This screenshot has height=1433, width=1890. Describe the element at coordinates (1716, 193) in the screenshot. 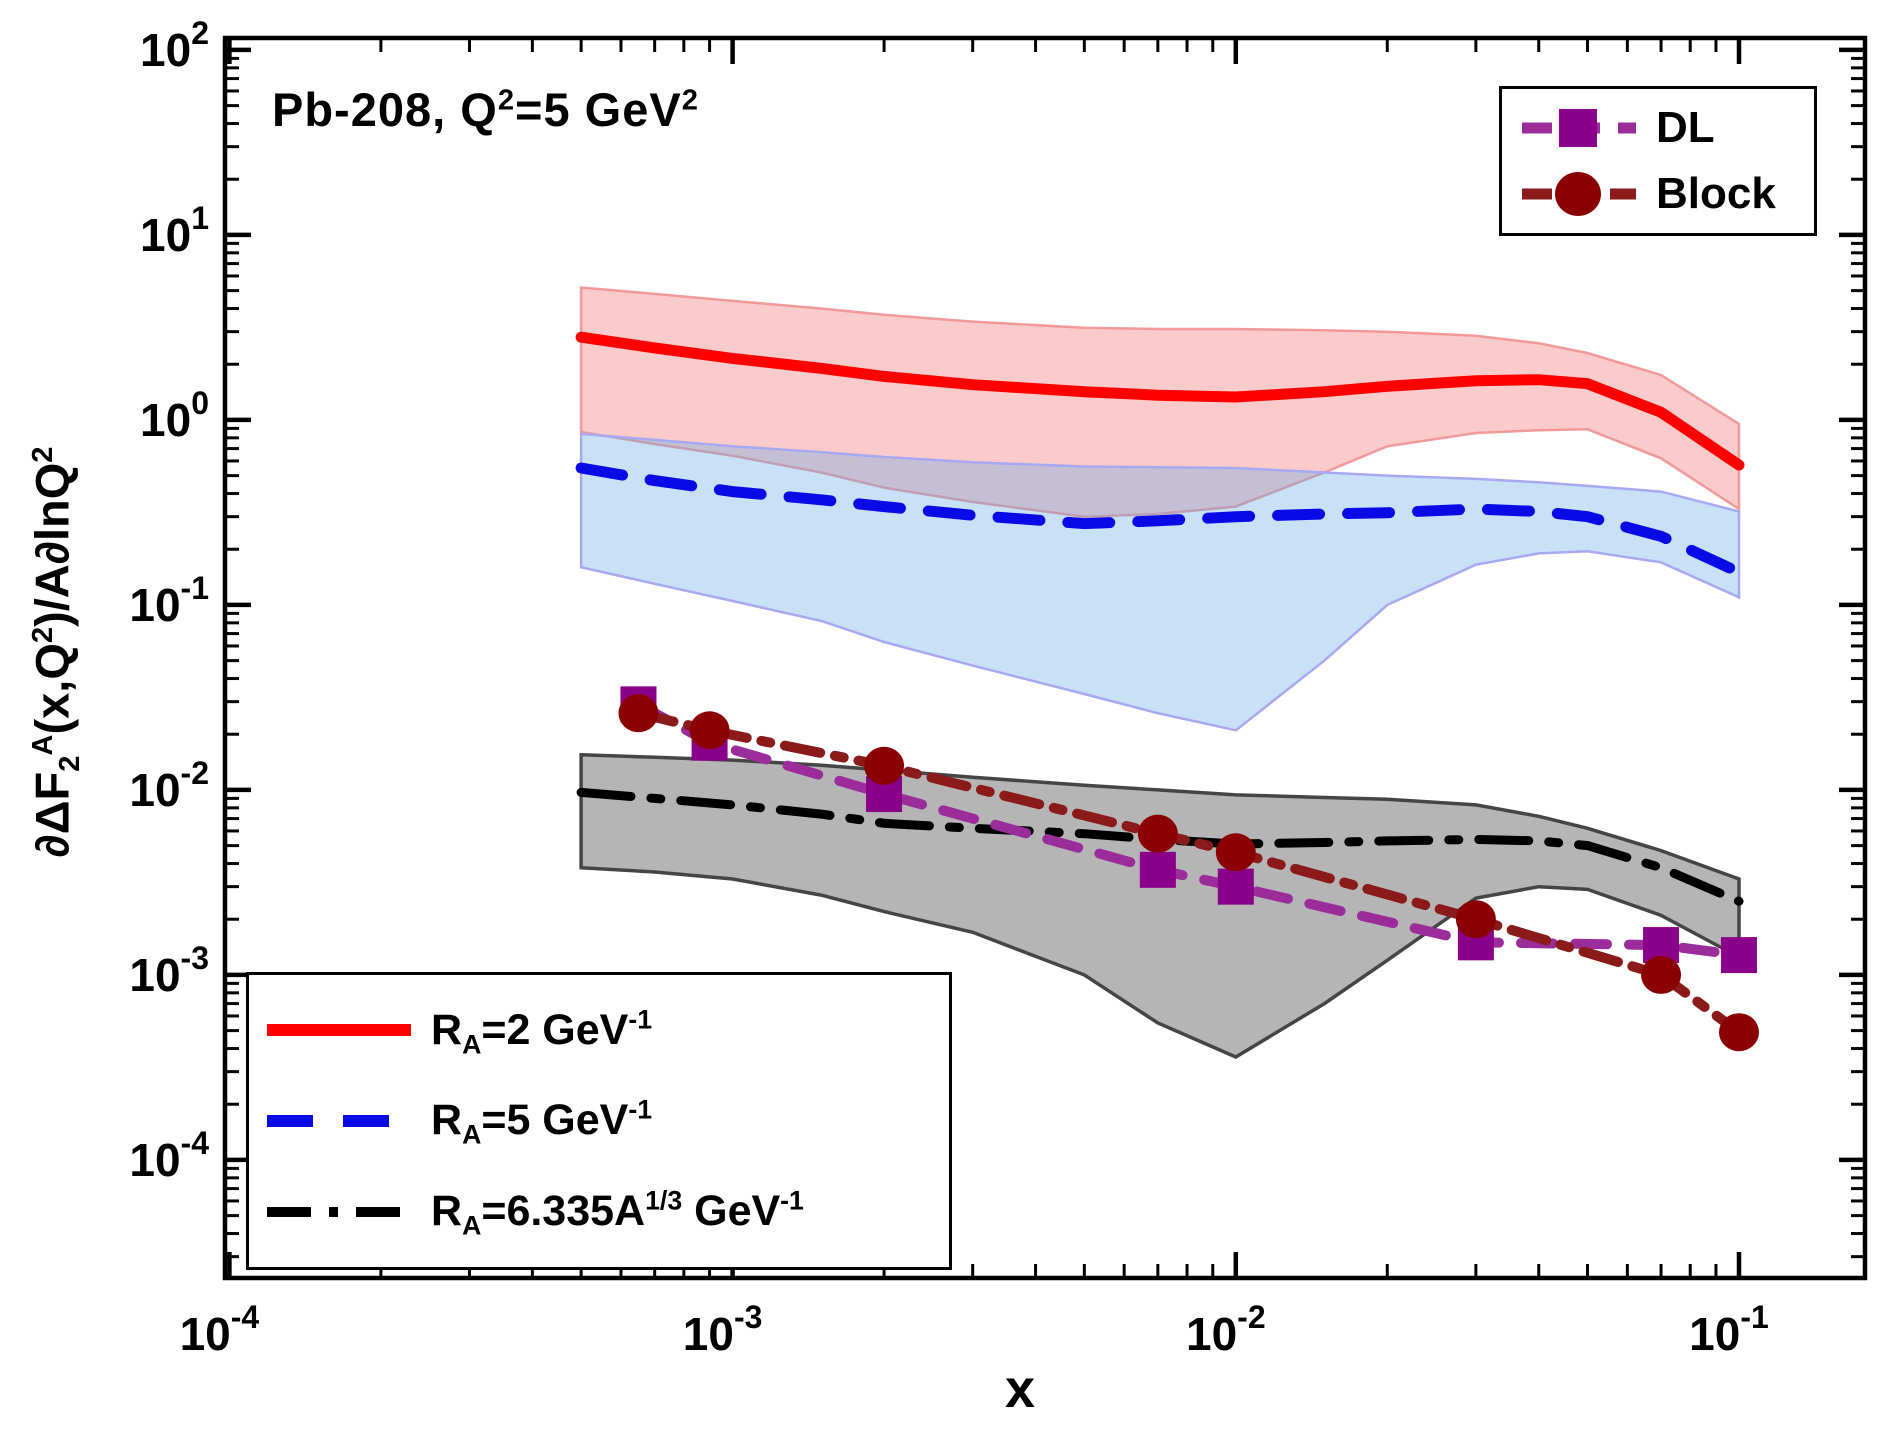

I see `legend-label-block: Block` at that location.